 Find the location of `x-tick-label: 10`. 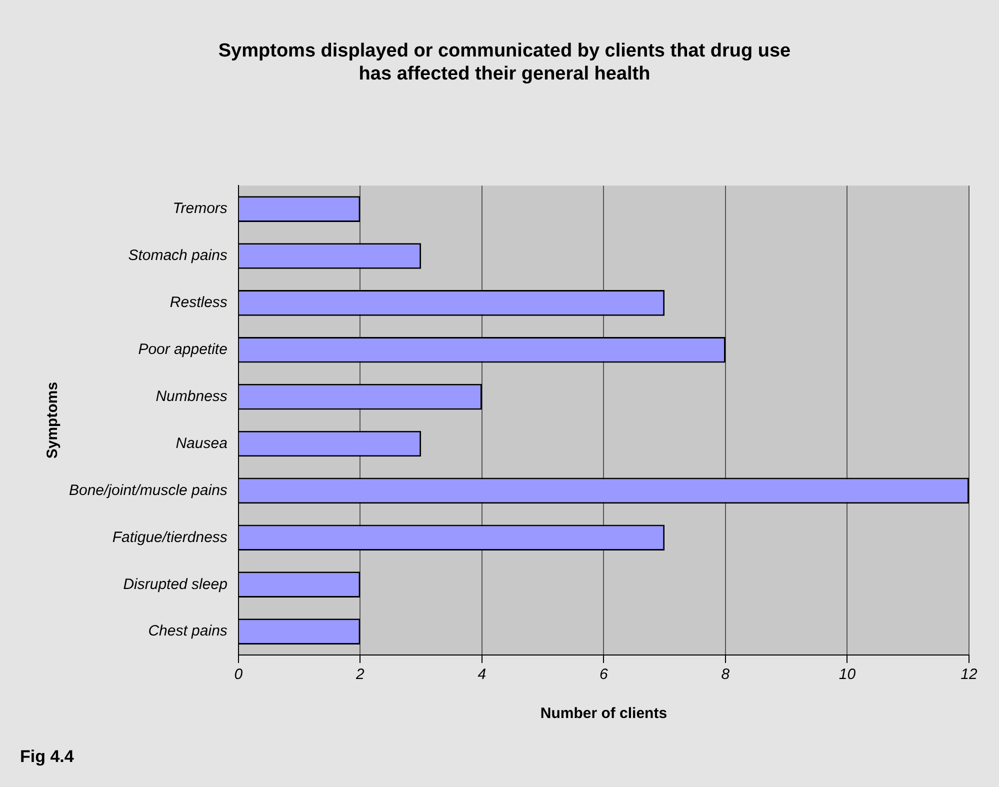

x-tick-label: 10 is located at coordinates (847, 675).